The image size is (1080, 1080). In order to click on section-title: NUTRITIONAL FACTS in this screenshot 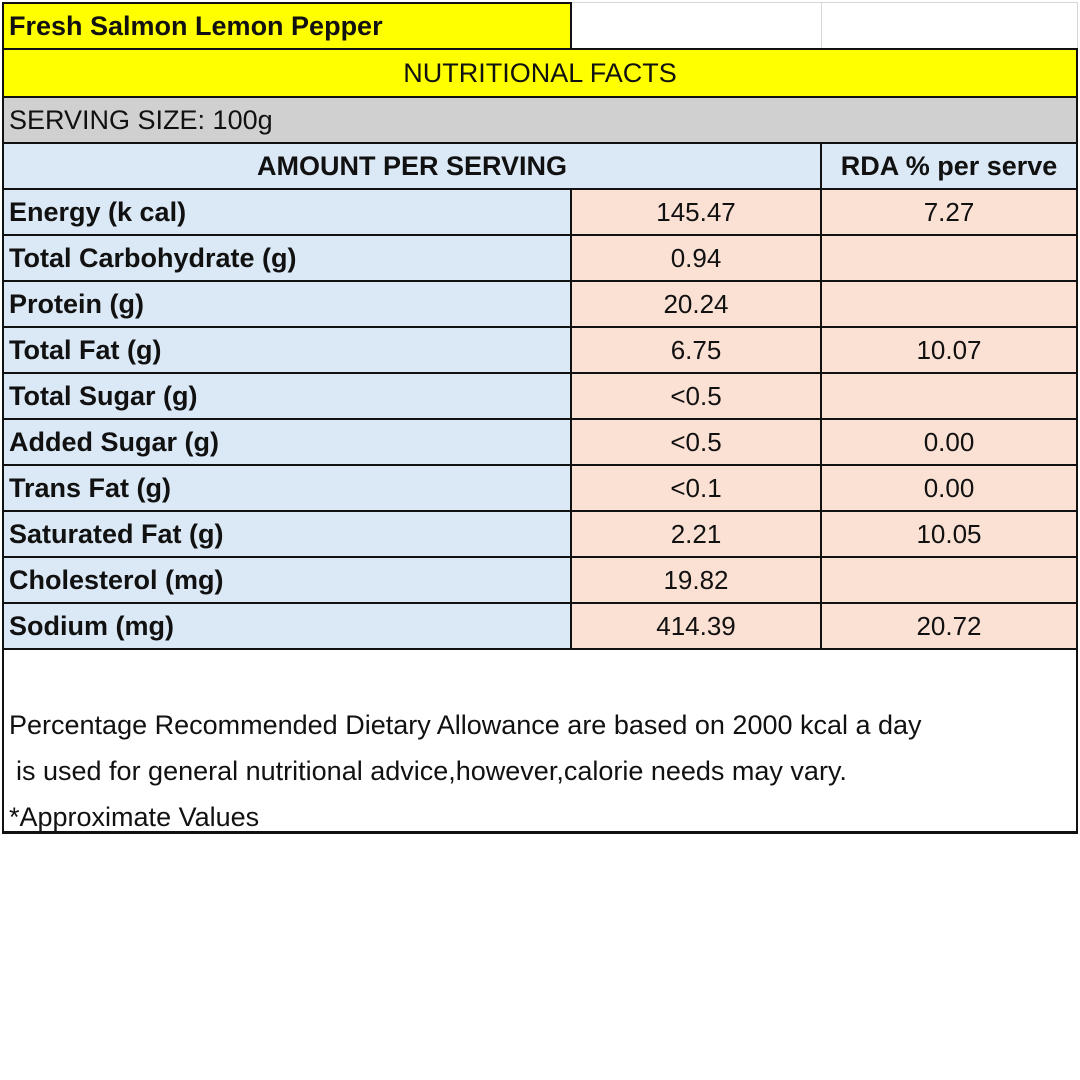, I will do `click(540, 72)`.